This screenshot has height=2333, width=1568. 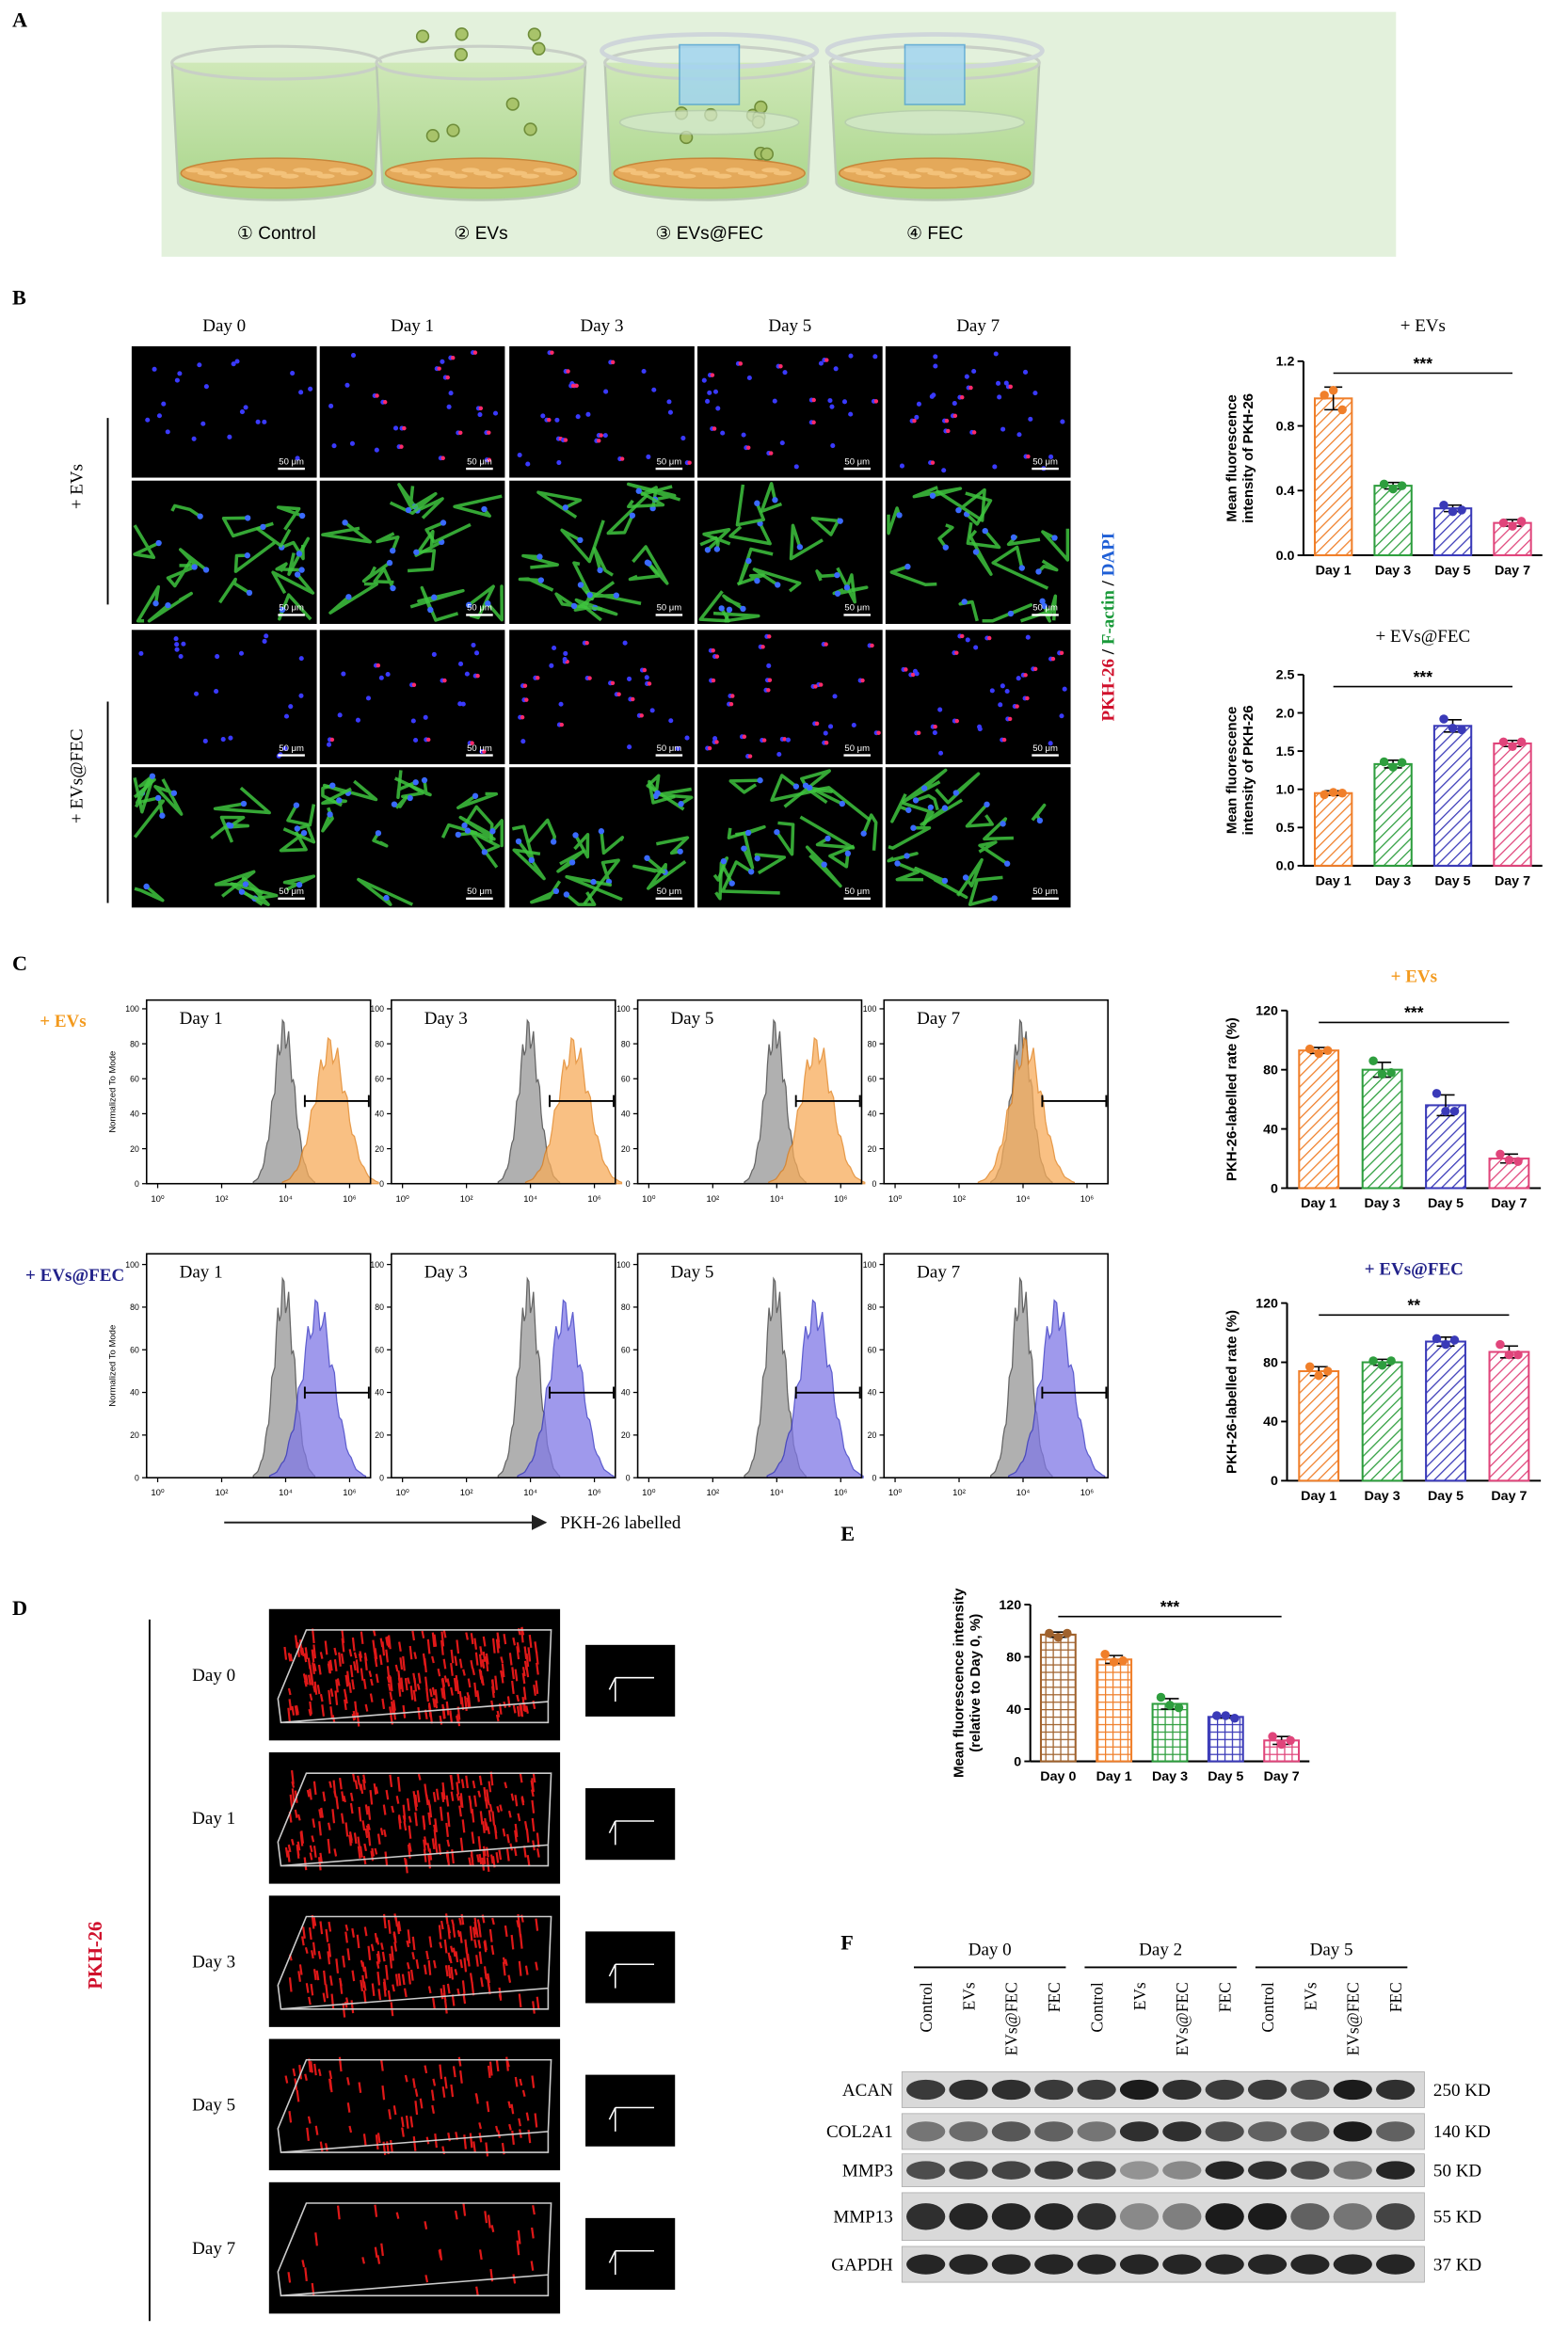 I want to click on blot-strip, so click(x=1163, y=2089).